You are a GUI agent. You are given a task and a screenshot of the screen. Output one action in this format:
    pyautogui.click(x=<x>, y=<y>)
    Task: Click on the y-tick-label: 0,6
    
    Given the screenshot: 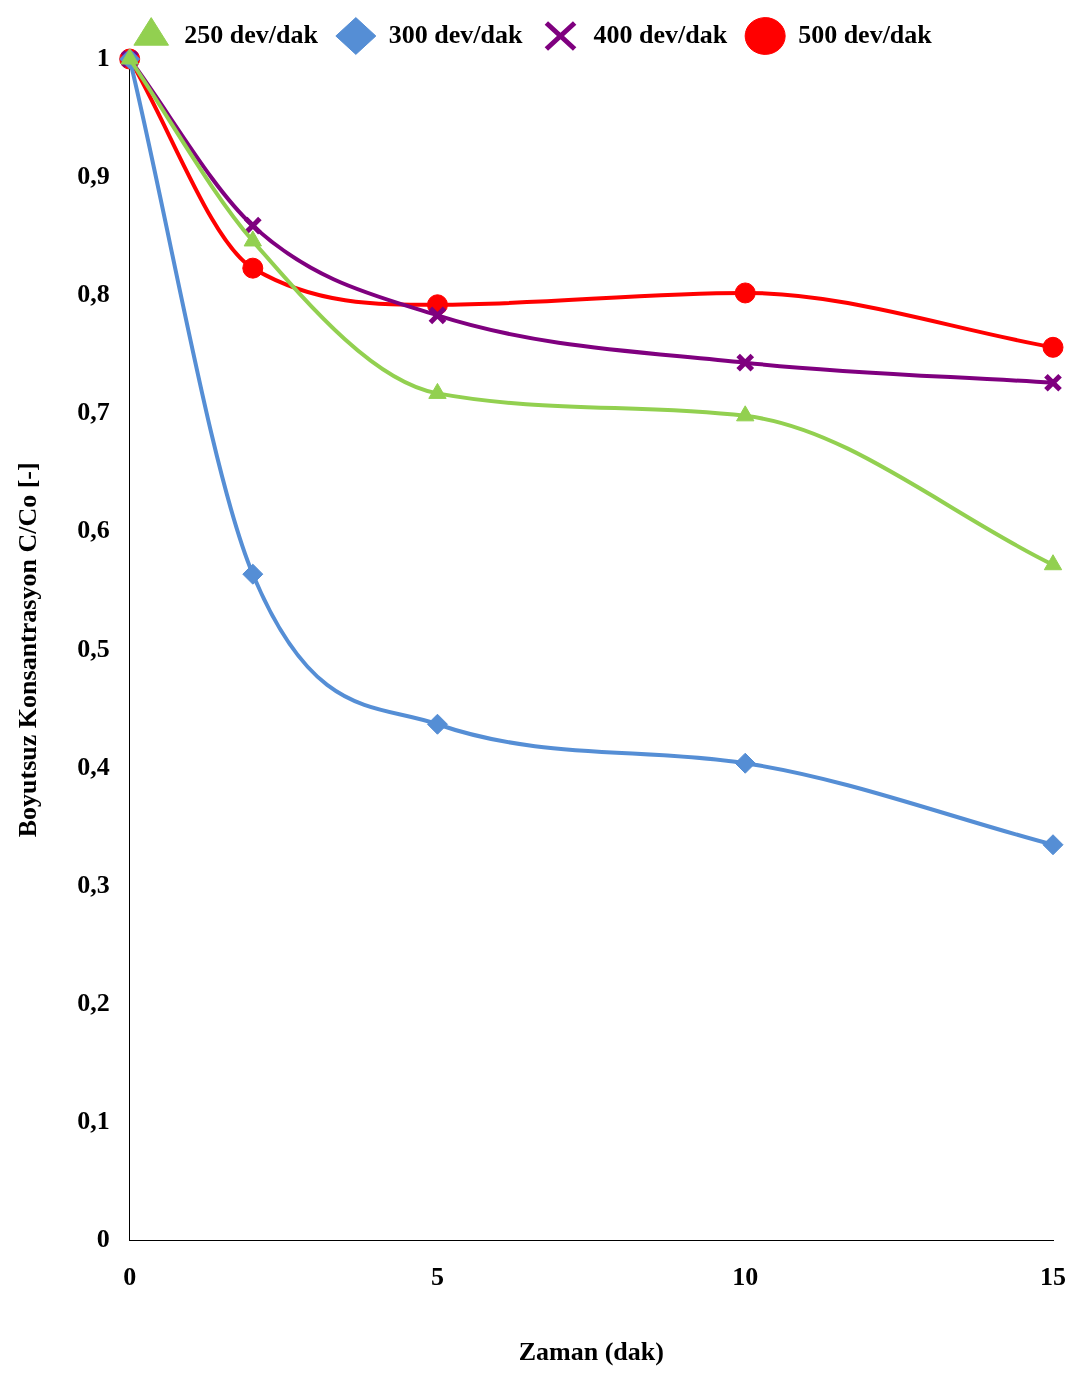 What is the action you would take?
    pyautogui.click(x=93, y=530)
    